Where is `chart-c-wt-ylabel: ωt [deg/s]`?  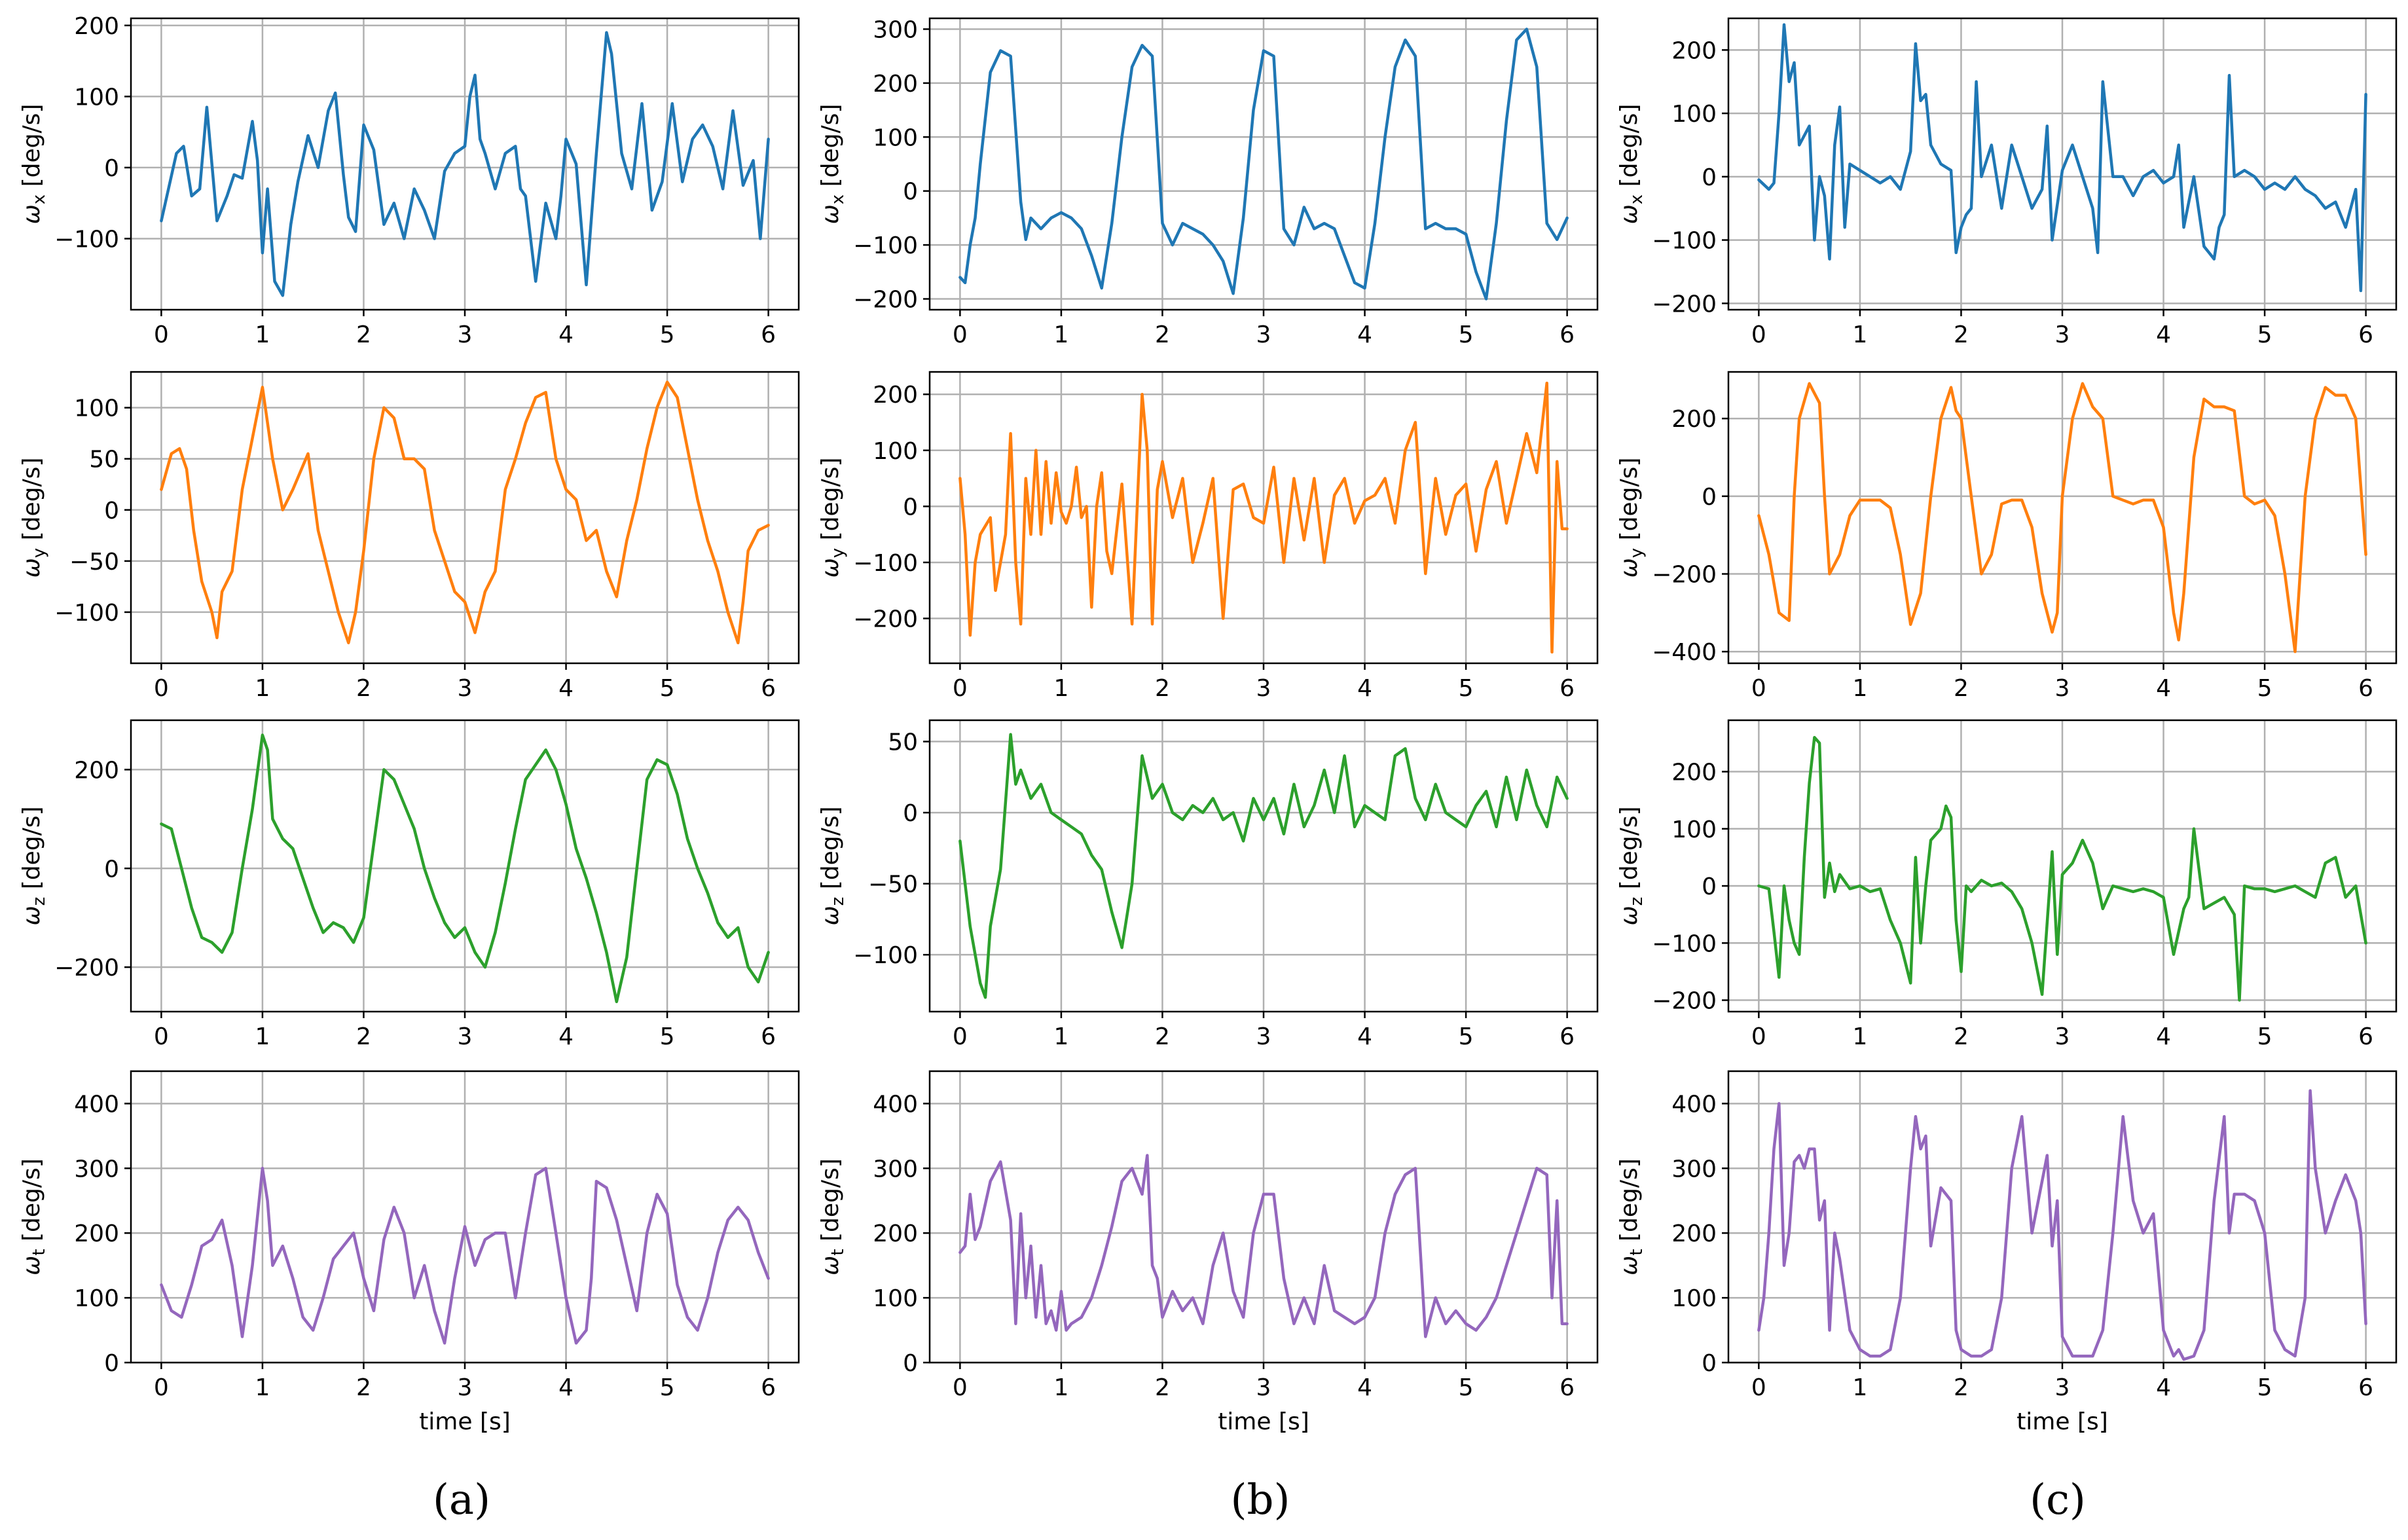
chart-c-wt-ylabel: ωt [deg/s] is located at coordinates (1631, 1216).